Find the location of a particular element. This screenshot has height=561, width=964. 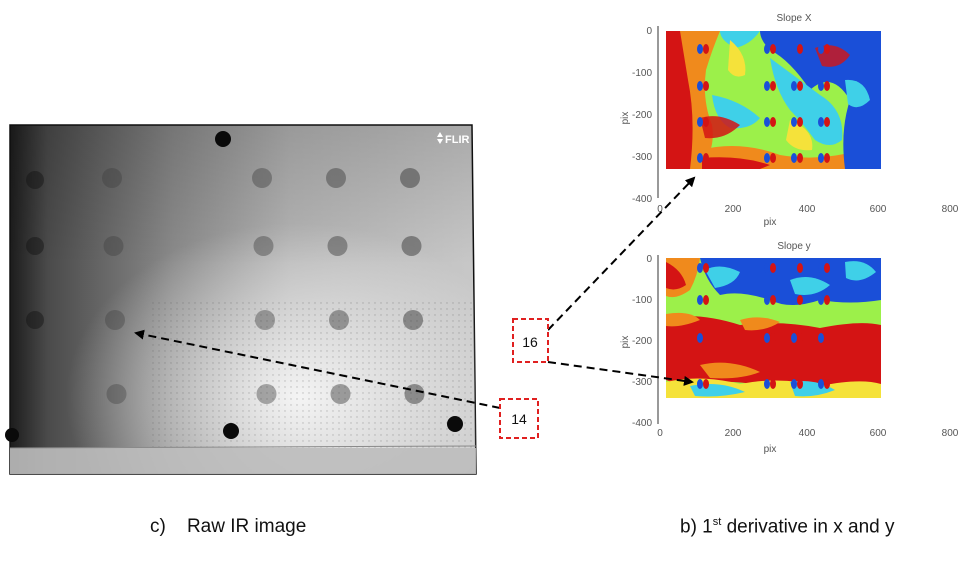

ir-caption-text: Raw IR image is located at coordinates (246, 526).